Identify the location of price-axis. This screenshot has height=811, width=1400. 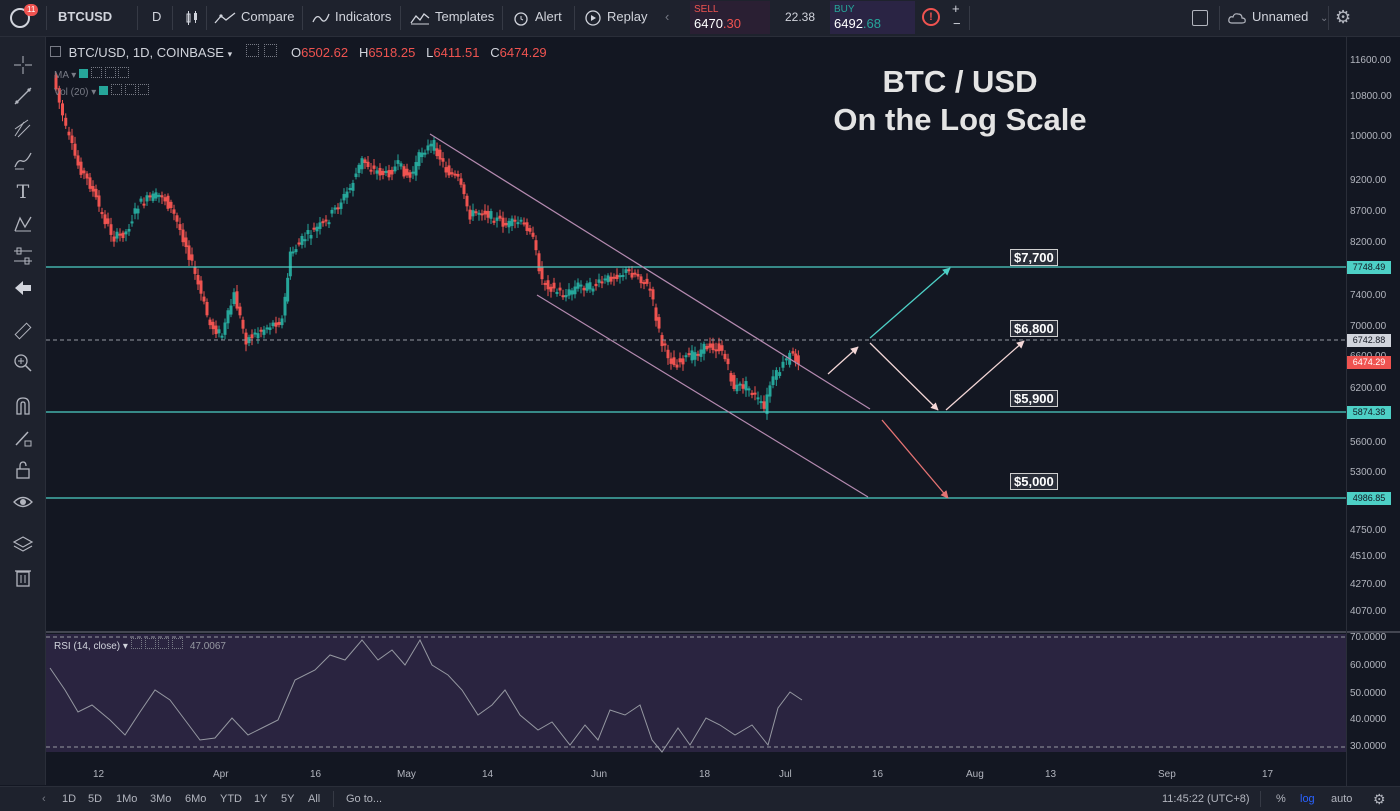
(1373, 411).